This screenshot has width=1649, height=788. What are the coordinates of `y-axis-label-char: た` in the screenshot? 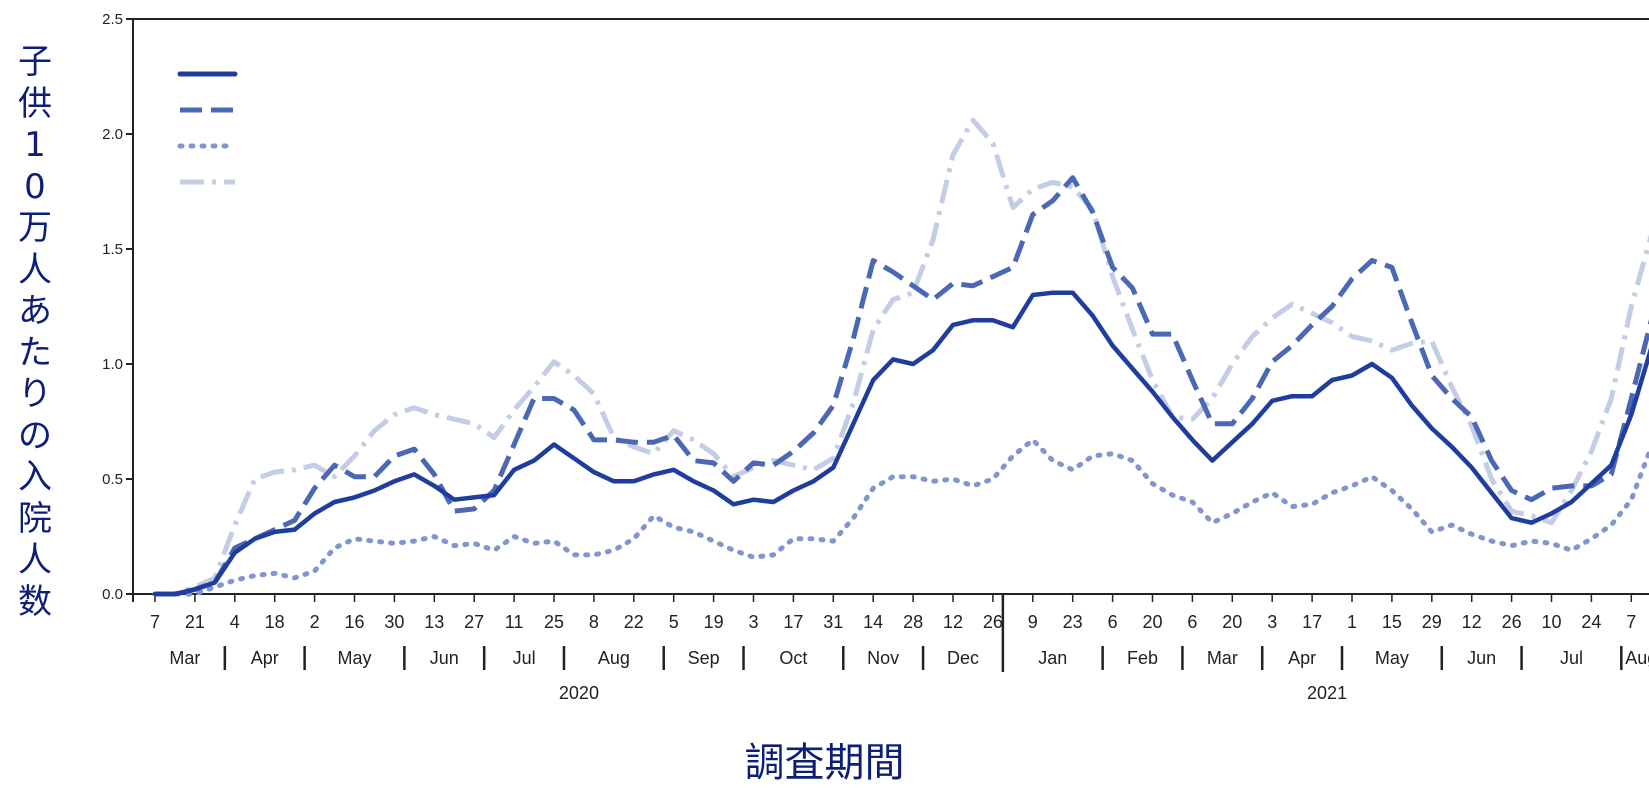 It's located at (35, 352).